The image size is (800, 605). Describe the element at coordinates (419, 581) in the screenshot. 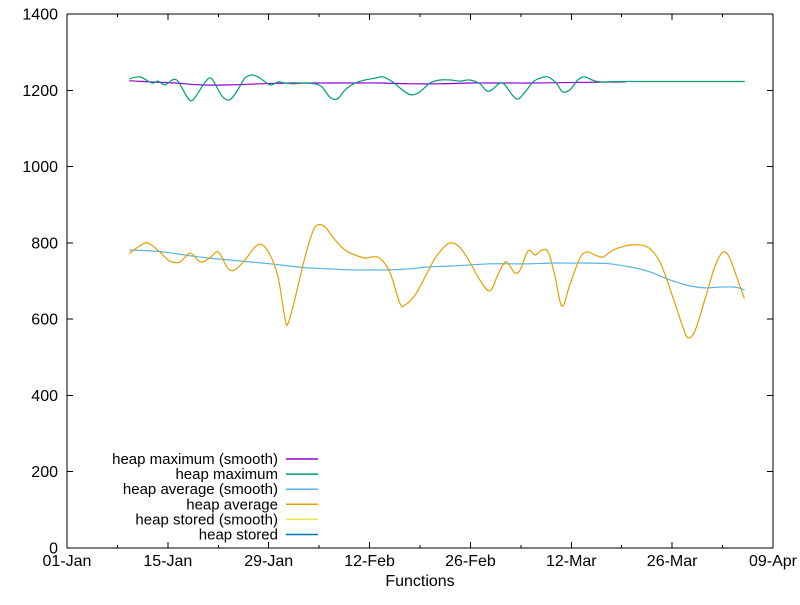

I see `x-axis-title: Functions` at that location.